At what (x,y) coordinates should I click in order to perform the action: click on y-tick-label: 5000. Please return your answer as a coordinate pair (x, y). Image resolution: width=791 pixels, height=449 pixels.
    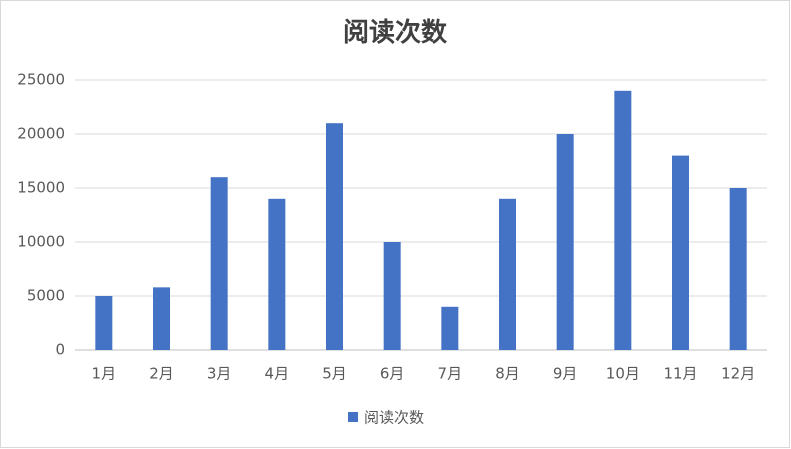
    Looking at the image, I should click on (46, 296).